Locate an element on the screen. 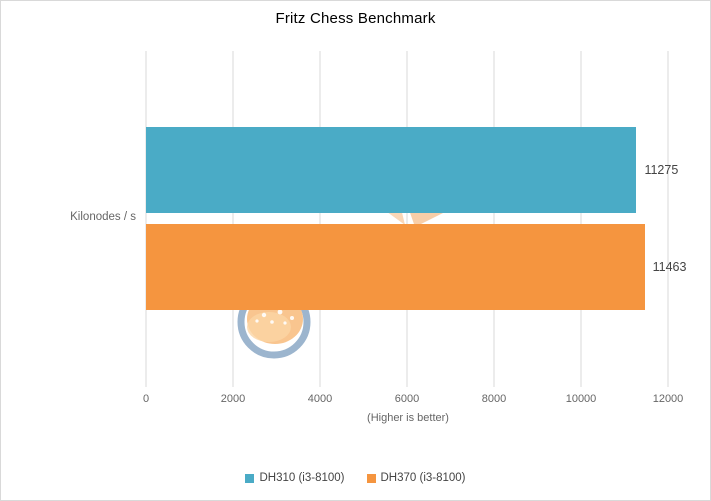  x-tick-label: 6000 is located at coordinates (407, 399).